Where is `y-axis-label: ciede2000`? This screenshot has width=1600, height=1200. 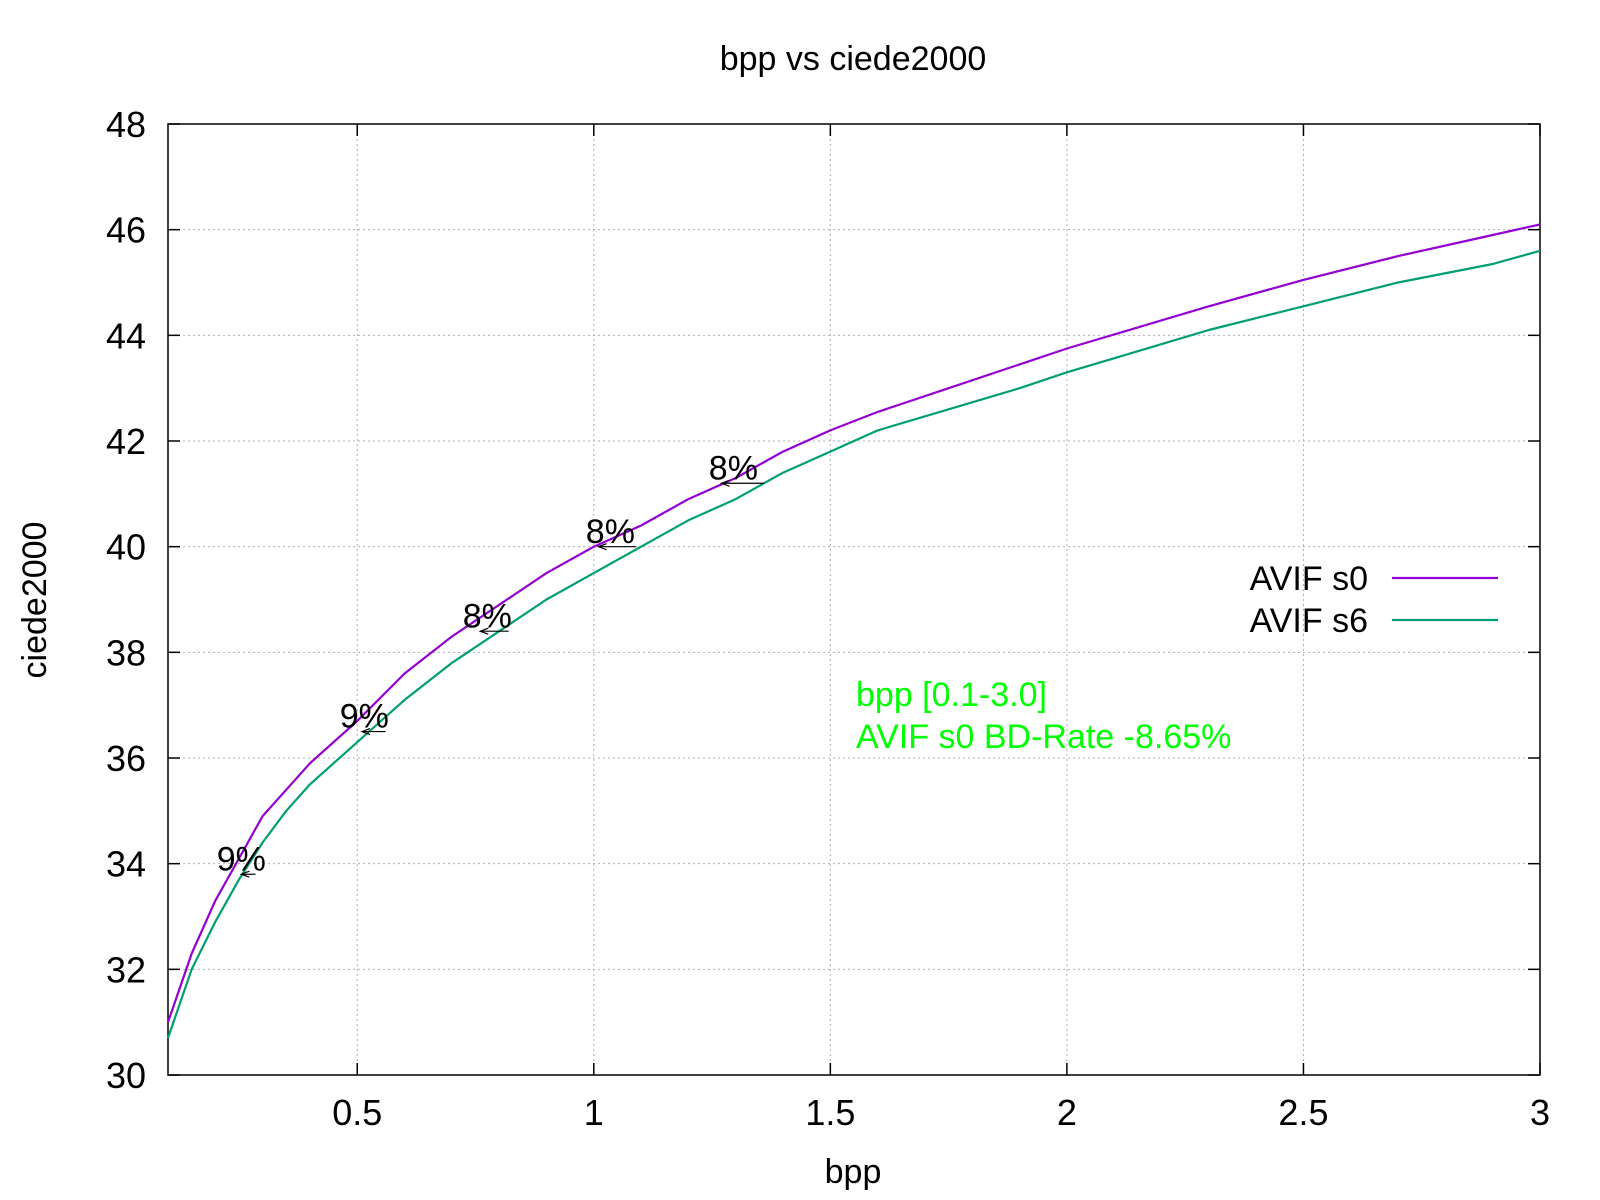
y-axis-label: ciede2000 is located at coordinates (35, 600).